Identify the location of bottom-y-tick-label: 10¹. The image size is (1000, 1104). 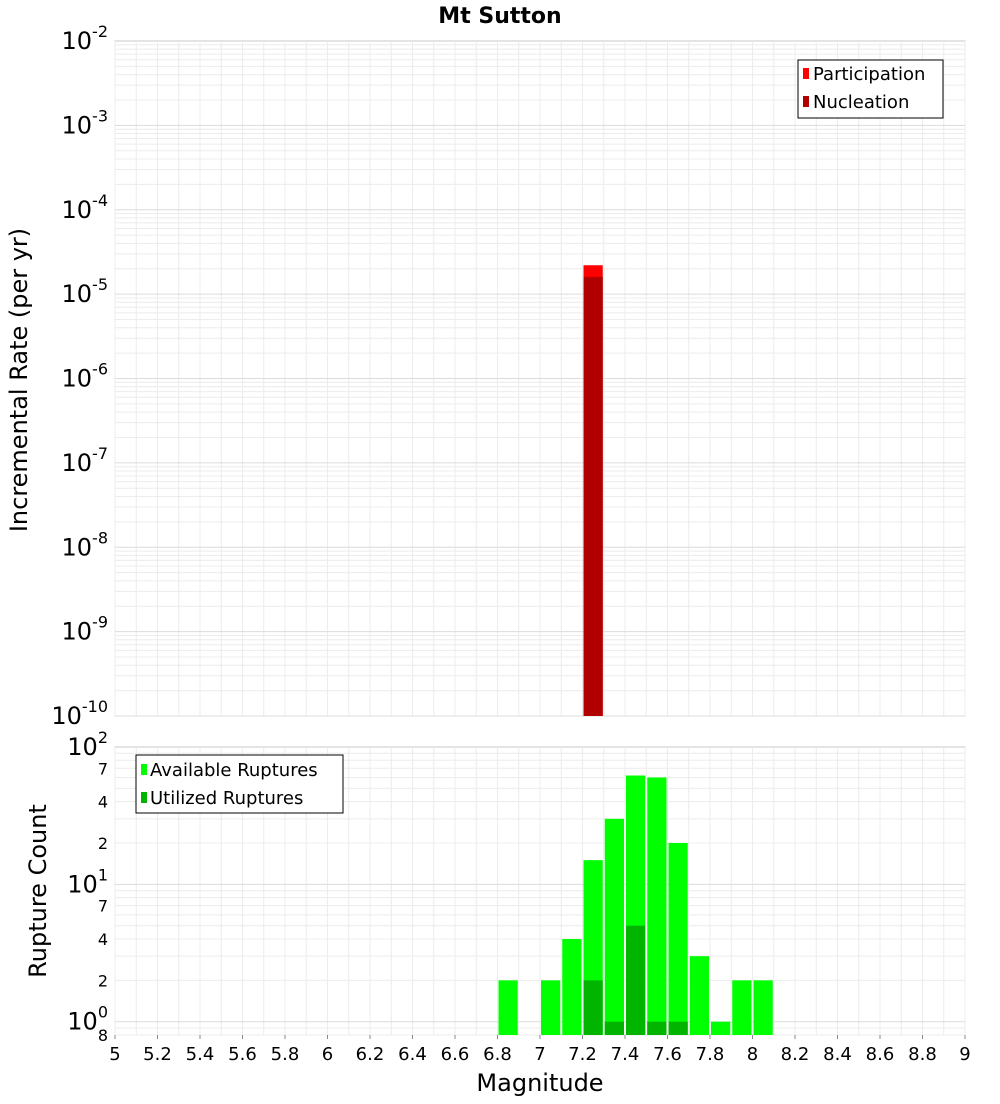
(87, 881).